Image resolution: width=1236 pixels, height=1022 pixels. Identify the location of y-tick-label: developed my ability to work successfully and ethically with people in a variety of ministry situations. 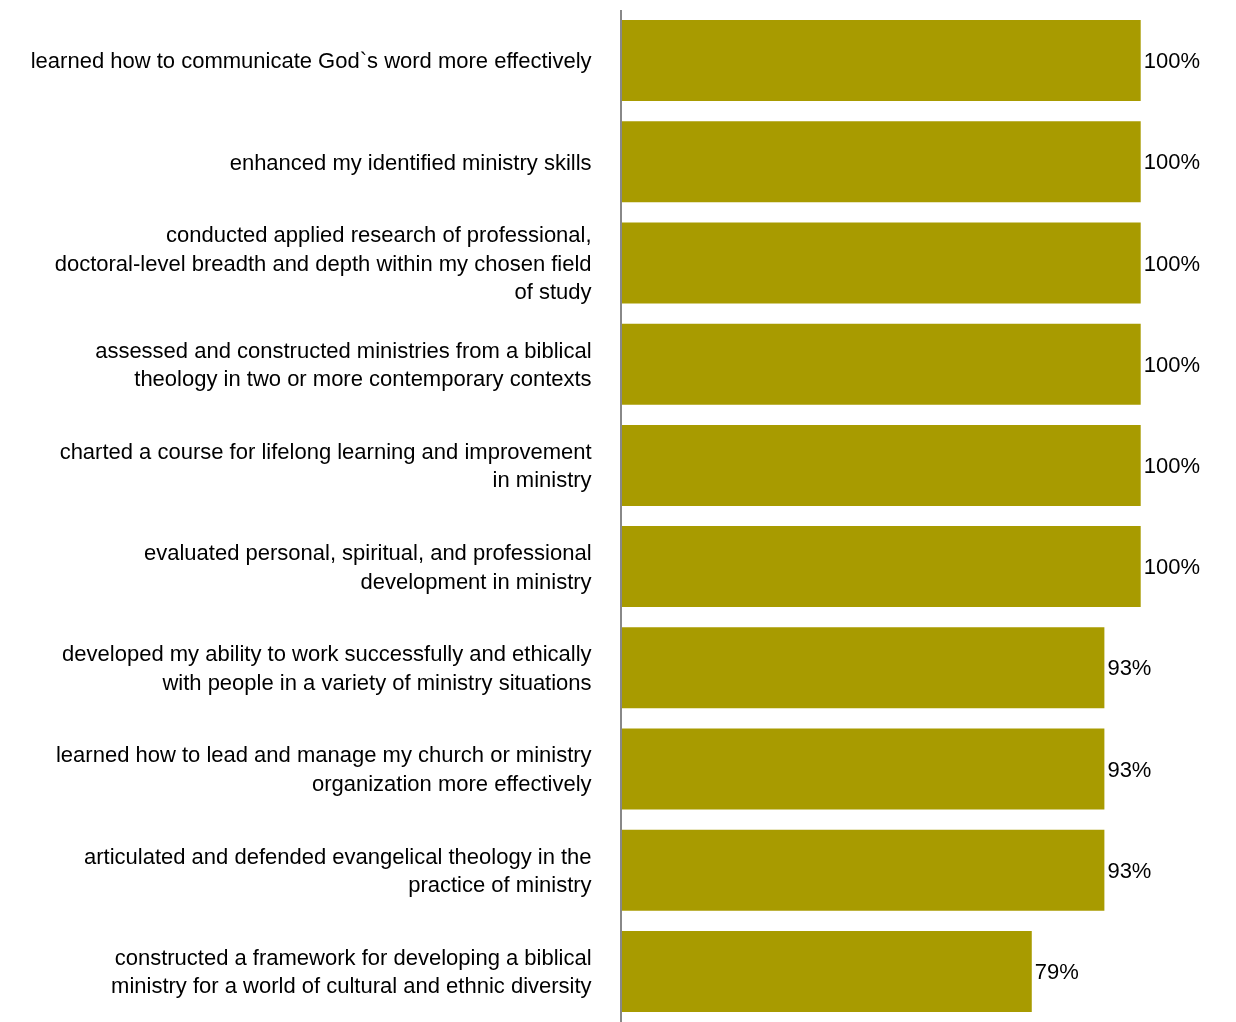
(327, 668).